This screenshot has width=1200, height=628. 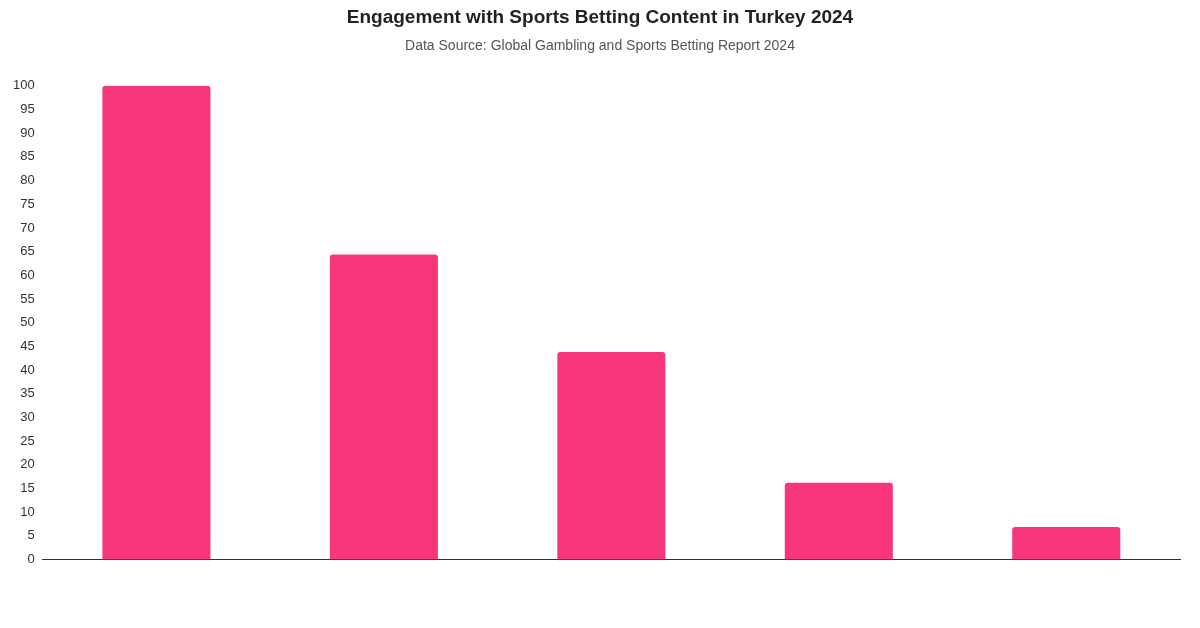 I want to click on y-tick-label: 100, so click(x=23, y=85).